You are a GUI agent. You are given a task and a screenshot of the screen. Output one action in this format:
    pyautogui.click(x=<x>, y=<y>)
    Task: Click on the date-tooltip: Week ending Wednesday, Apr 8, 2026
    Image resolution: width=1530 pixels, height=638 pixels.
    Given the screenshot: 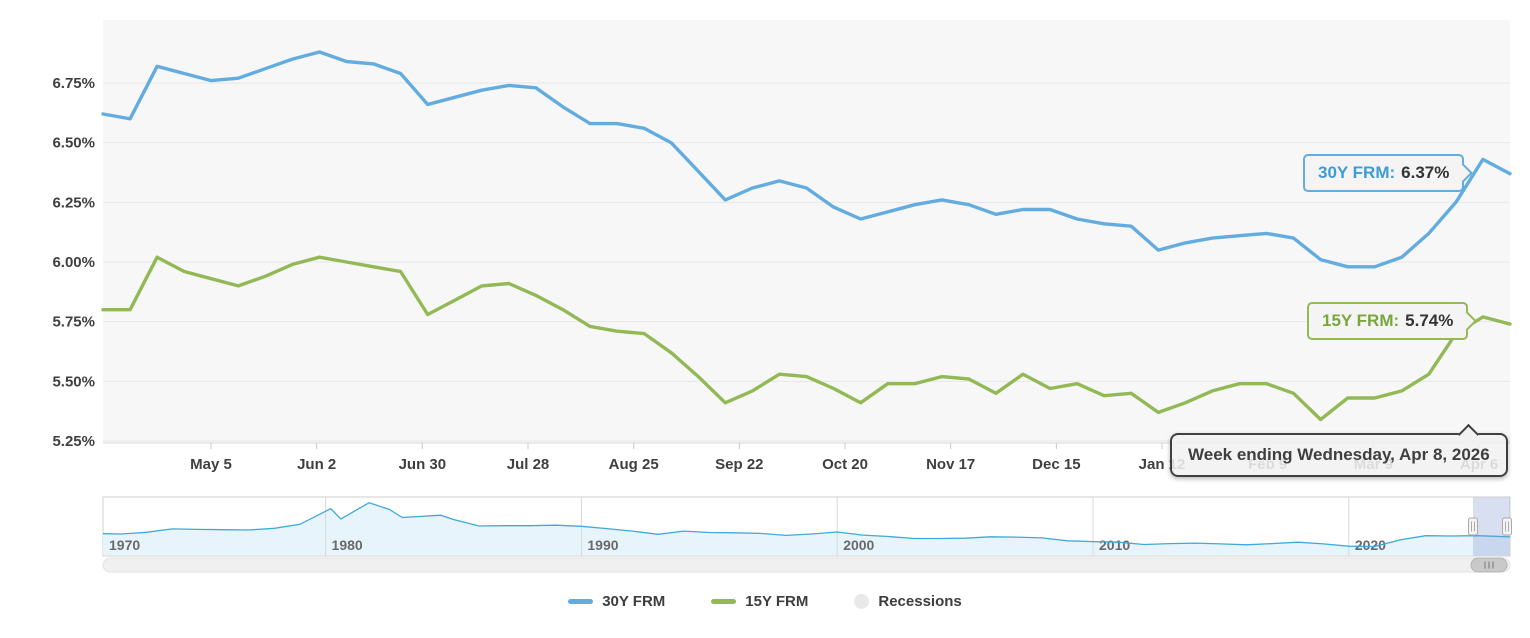 What is the action you would take?
    pyautogui.click(x=1339, y=450)
    